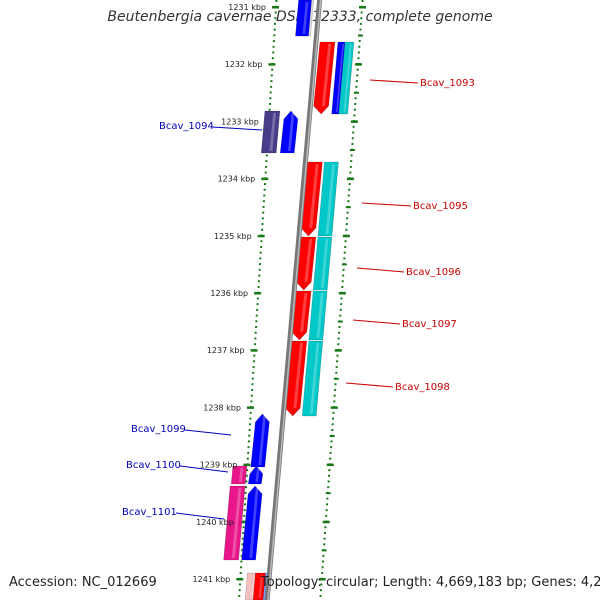  I want to click on tick-label: 1241 kbp, so click(212, 579).